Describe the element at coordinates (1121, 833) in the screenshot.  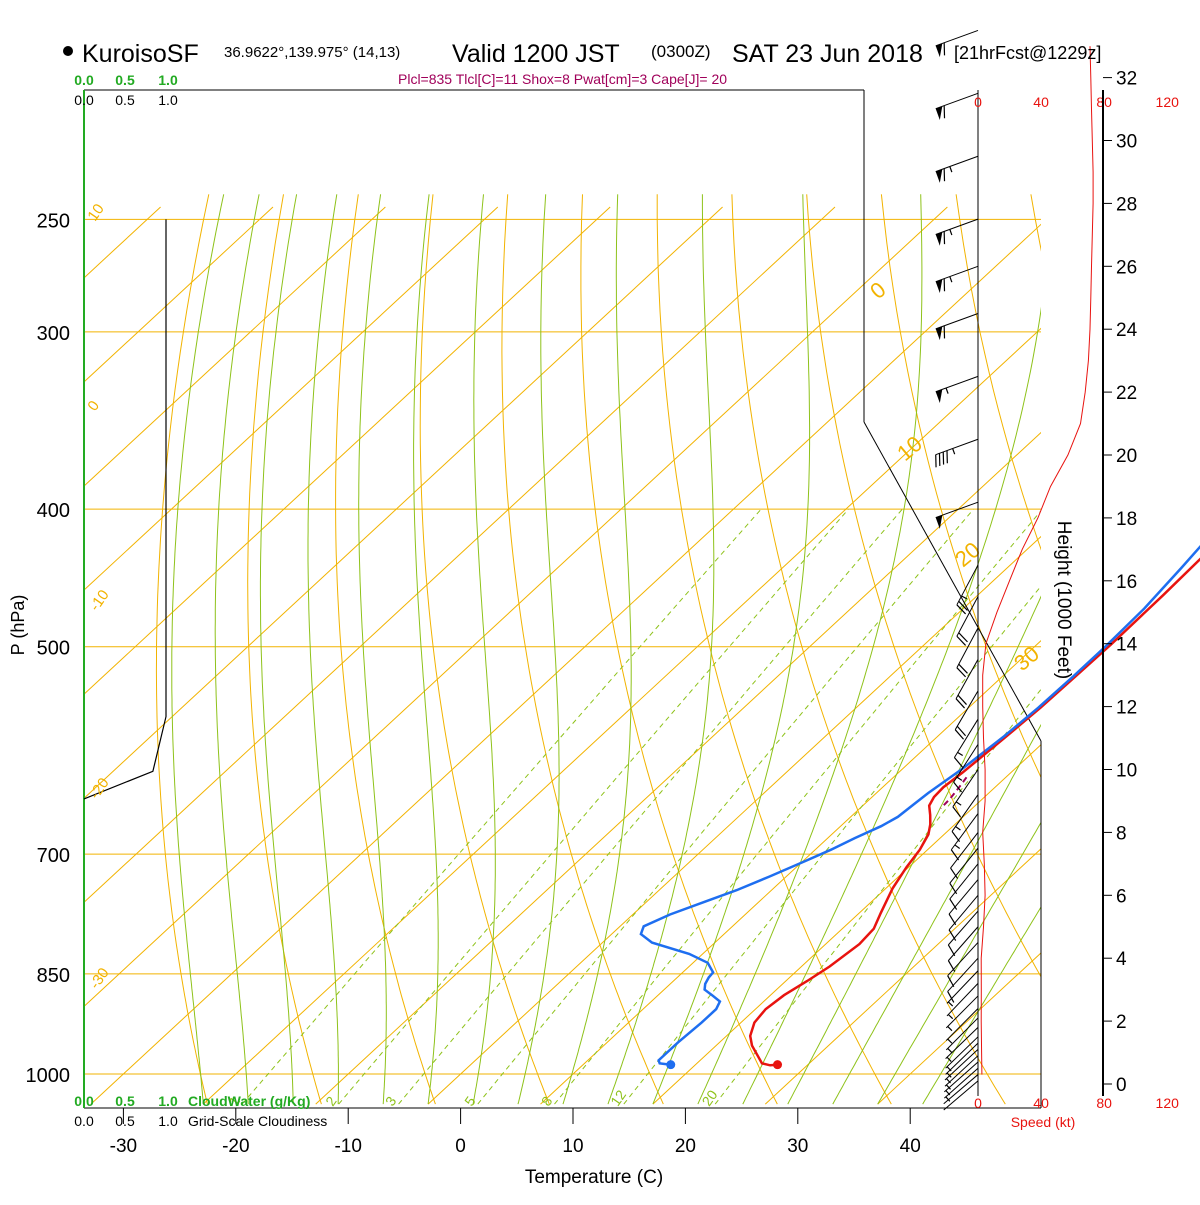
I see `height-tick-label: 8` at that location.